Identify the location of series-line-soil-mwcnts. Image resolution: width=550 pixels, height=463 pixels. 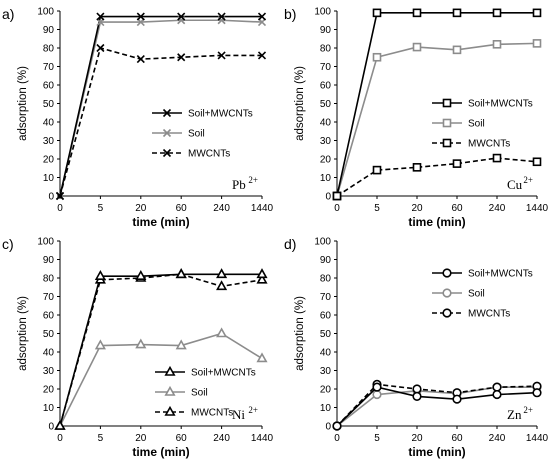
(160, 106).